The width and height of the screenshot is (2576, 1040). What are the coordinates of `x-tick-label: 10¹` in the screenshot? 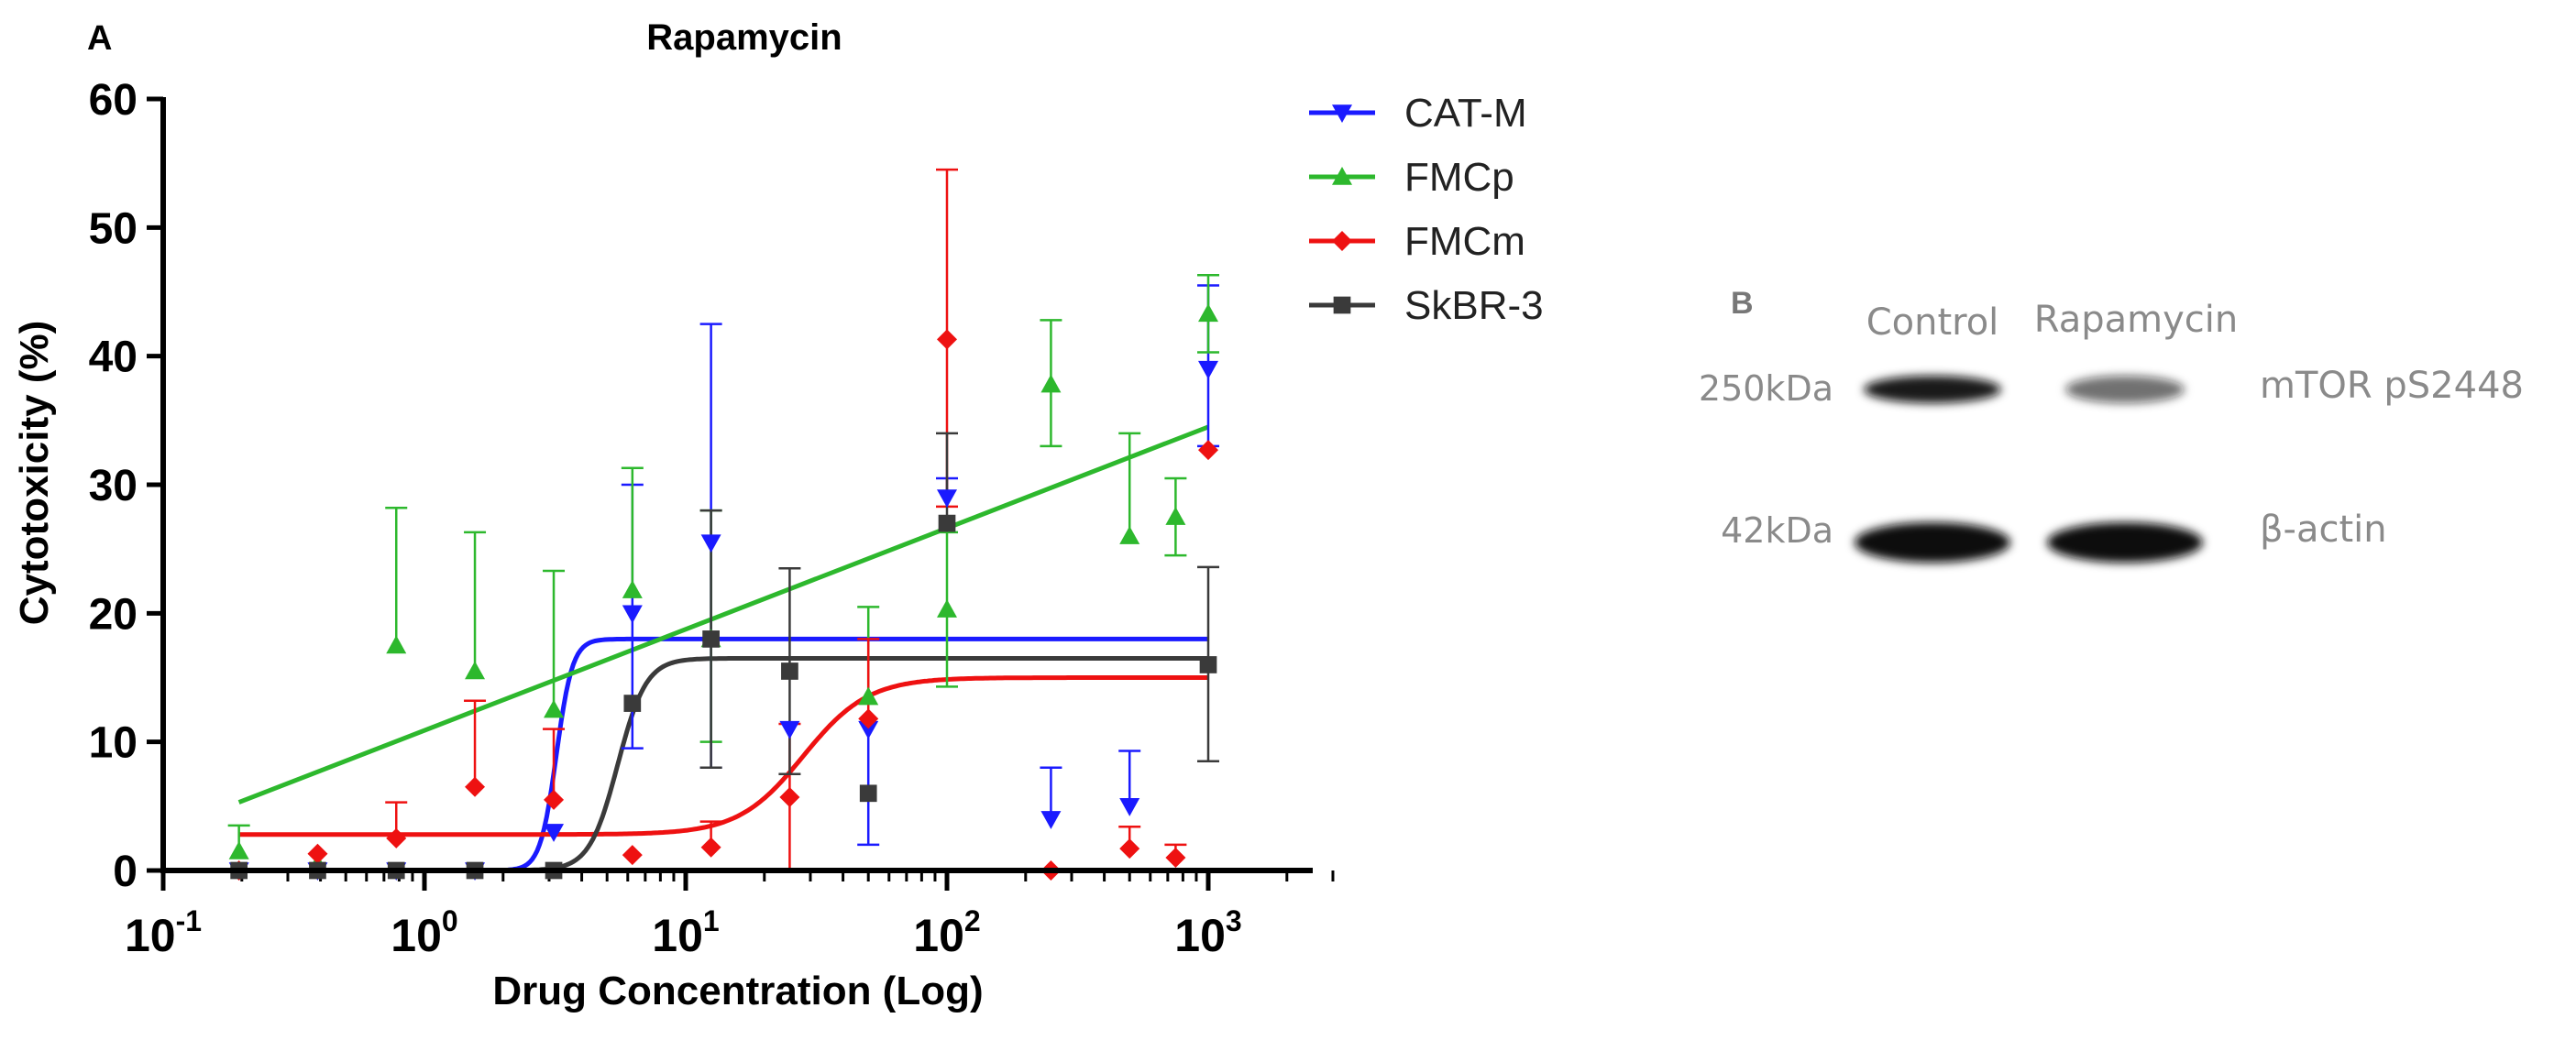 It's located at (685, 932).